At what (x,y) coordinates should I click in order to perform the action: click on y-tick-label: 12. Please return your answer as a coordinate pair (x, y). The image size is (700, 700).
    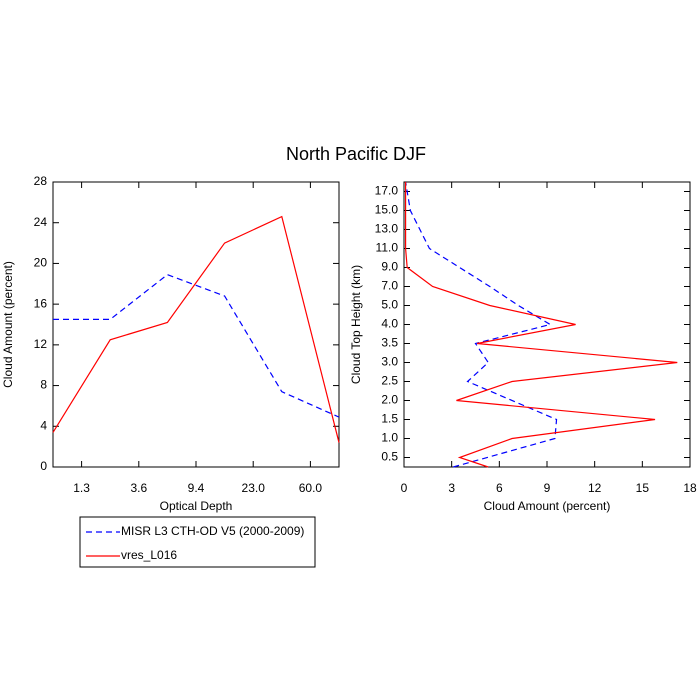
    Looking at the image, I should click on (41, 344).